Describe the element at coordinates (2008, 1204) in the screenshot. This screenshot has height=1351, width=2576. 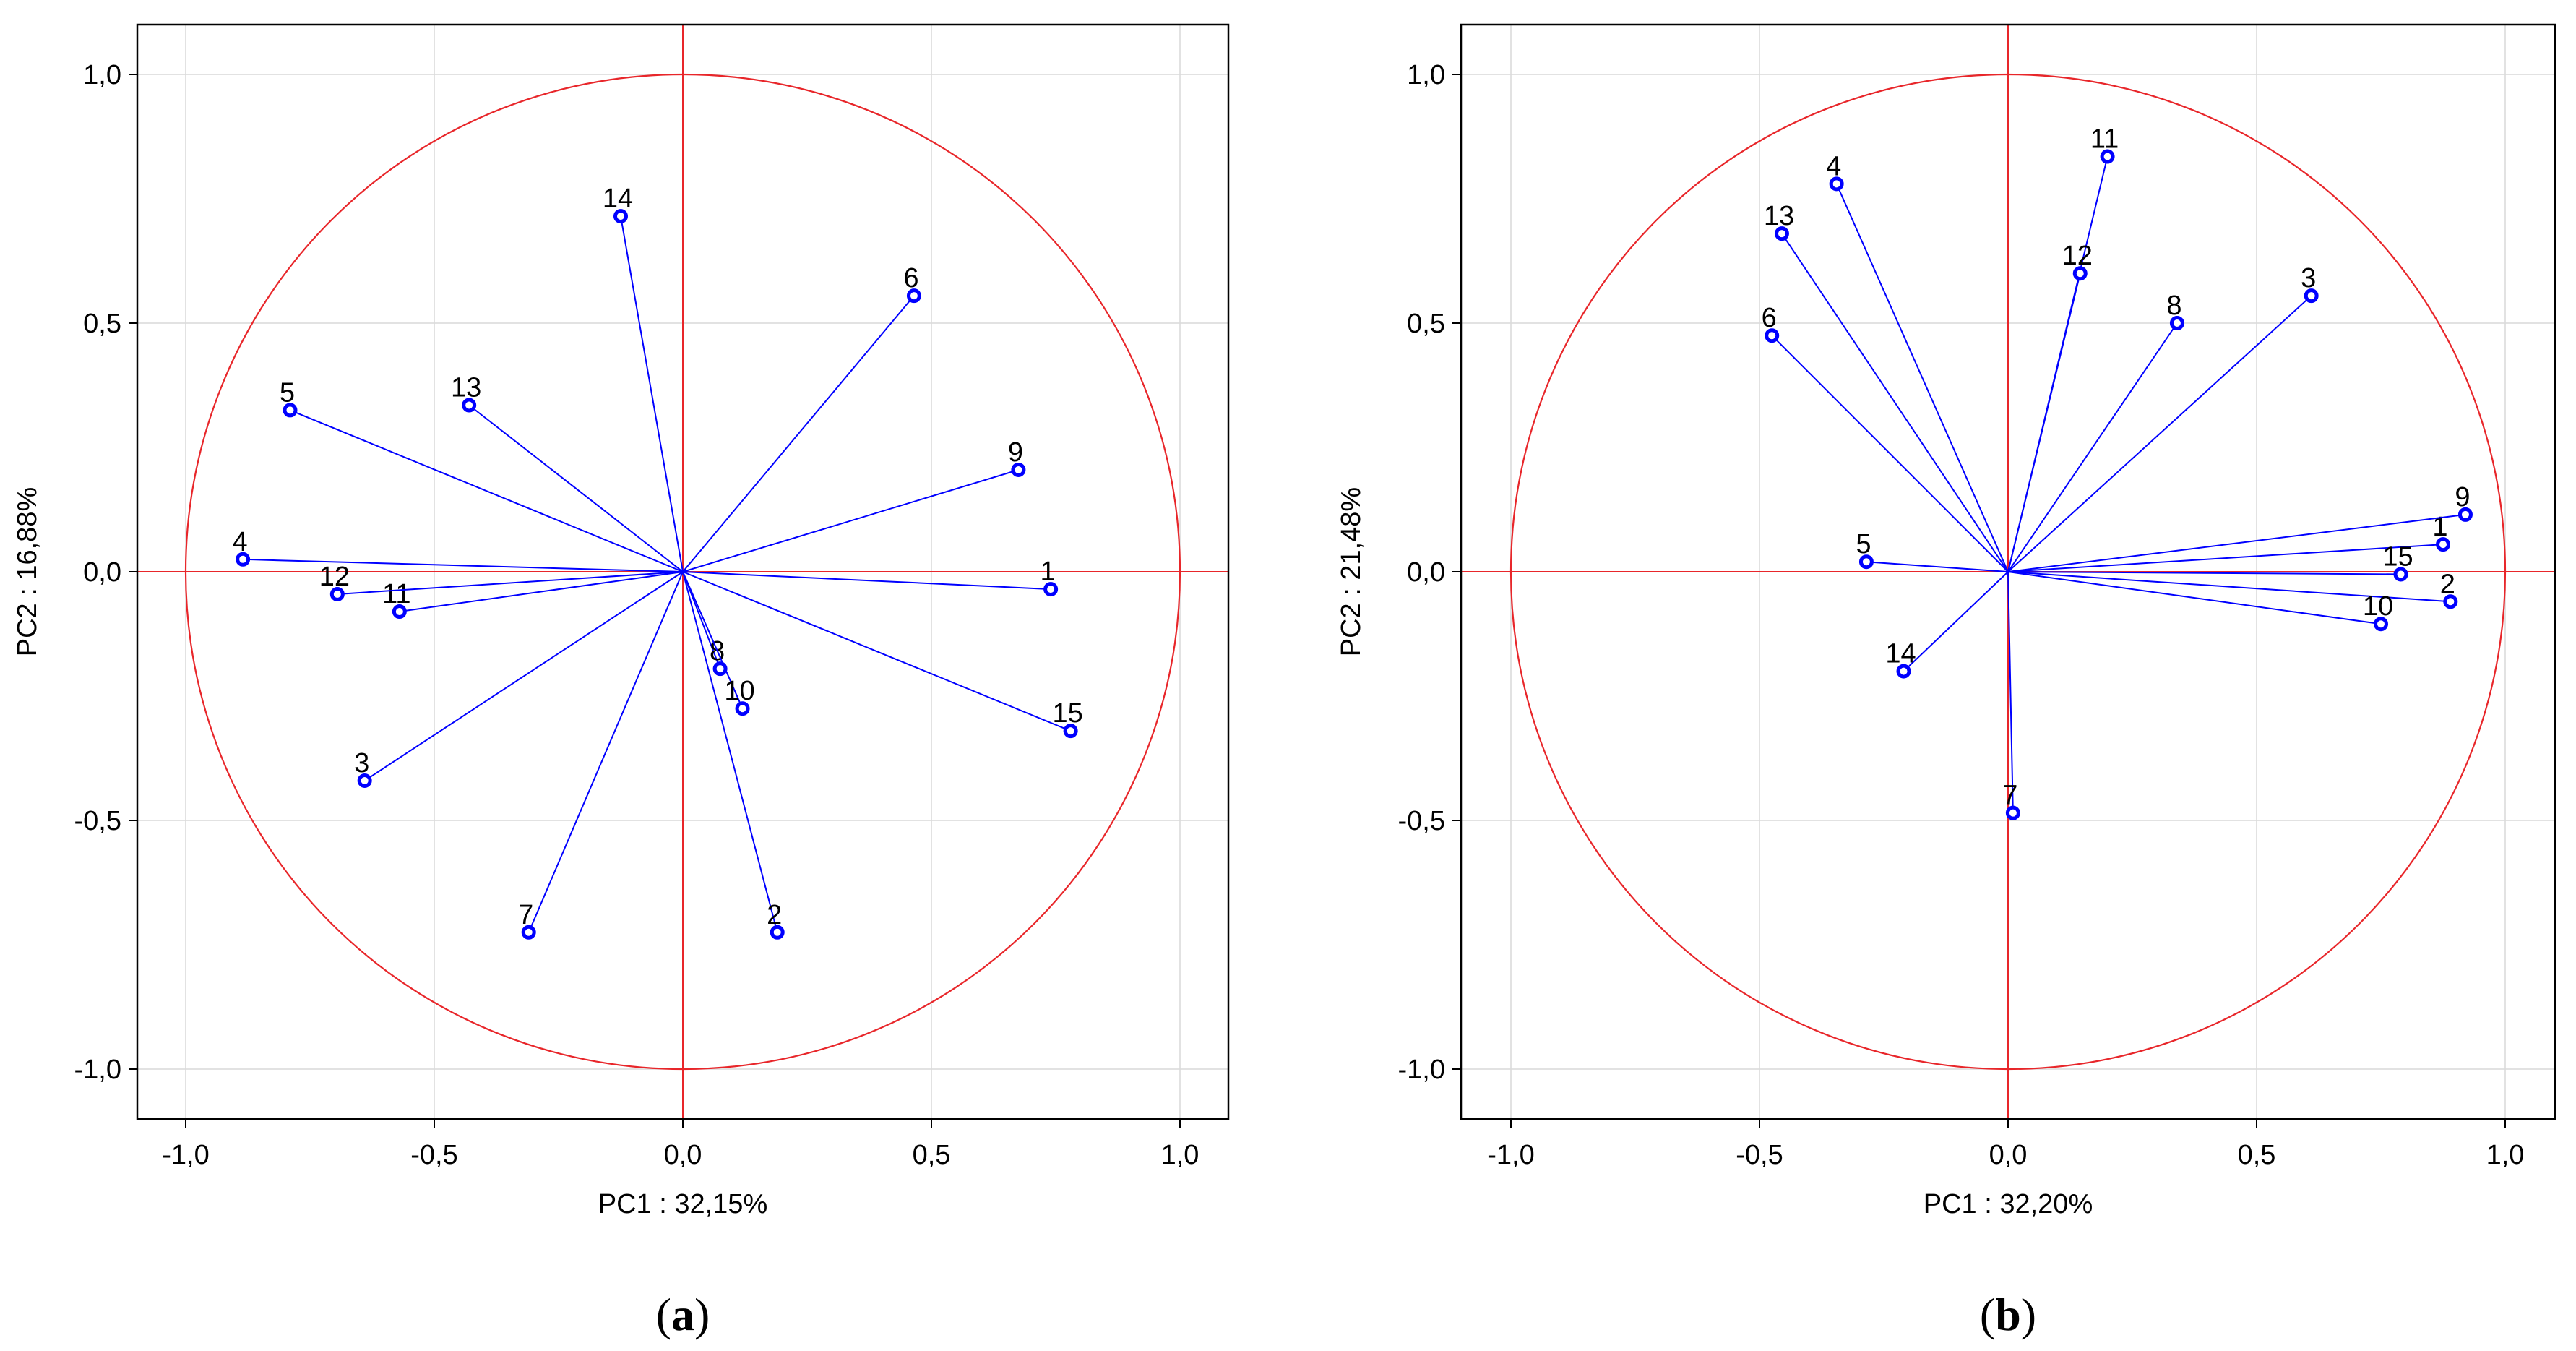
I see `x-axis-label: PC1 : 32,20%` at that location.